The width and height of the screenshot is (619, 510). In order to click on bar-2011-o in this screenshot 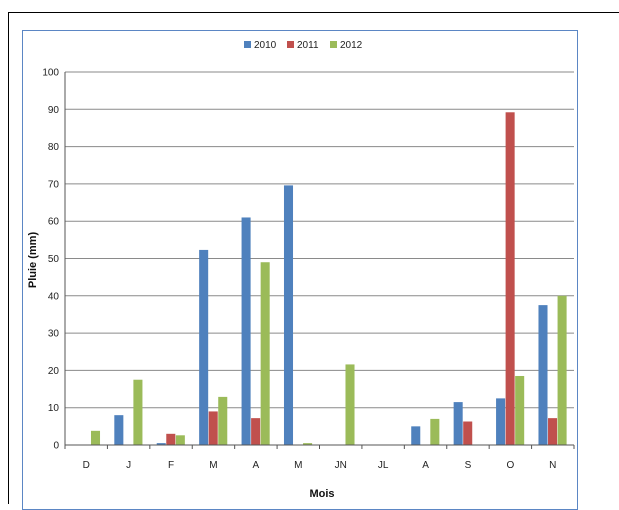, I will do `click(510, 278)`.